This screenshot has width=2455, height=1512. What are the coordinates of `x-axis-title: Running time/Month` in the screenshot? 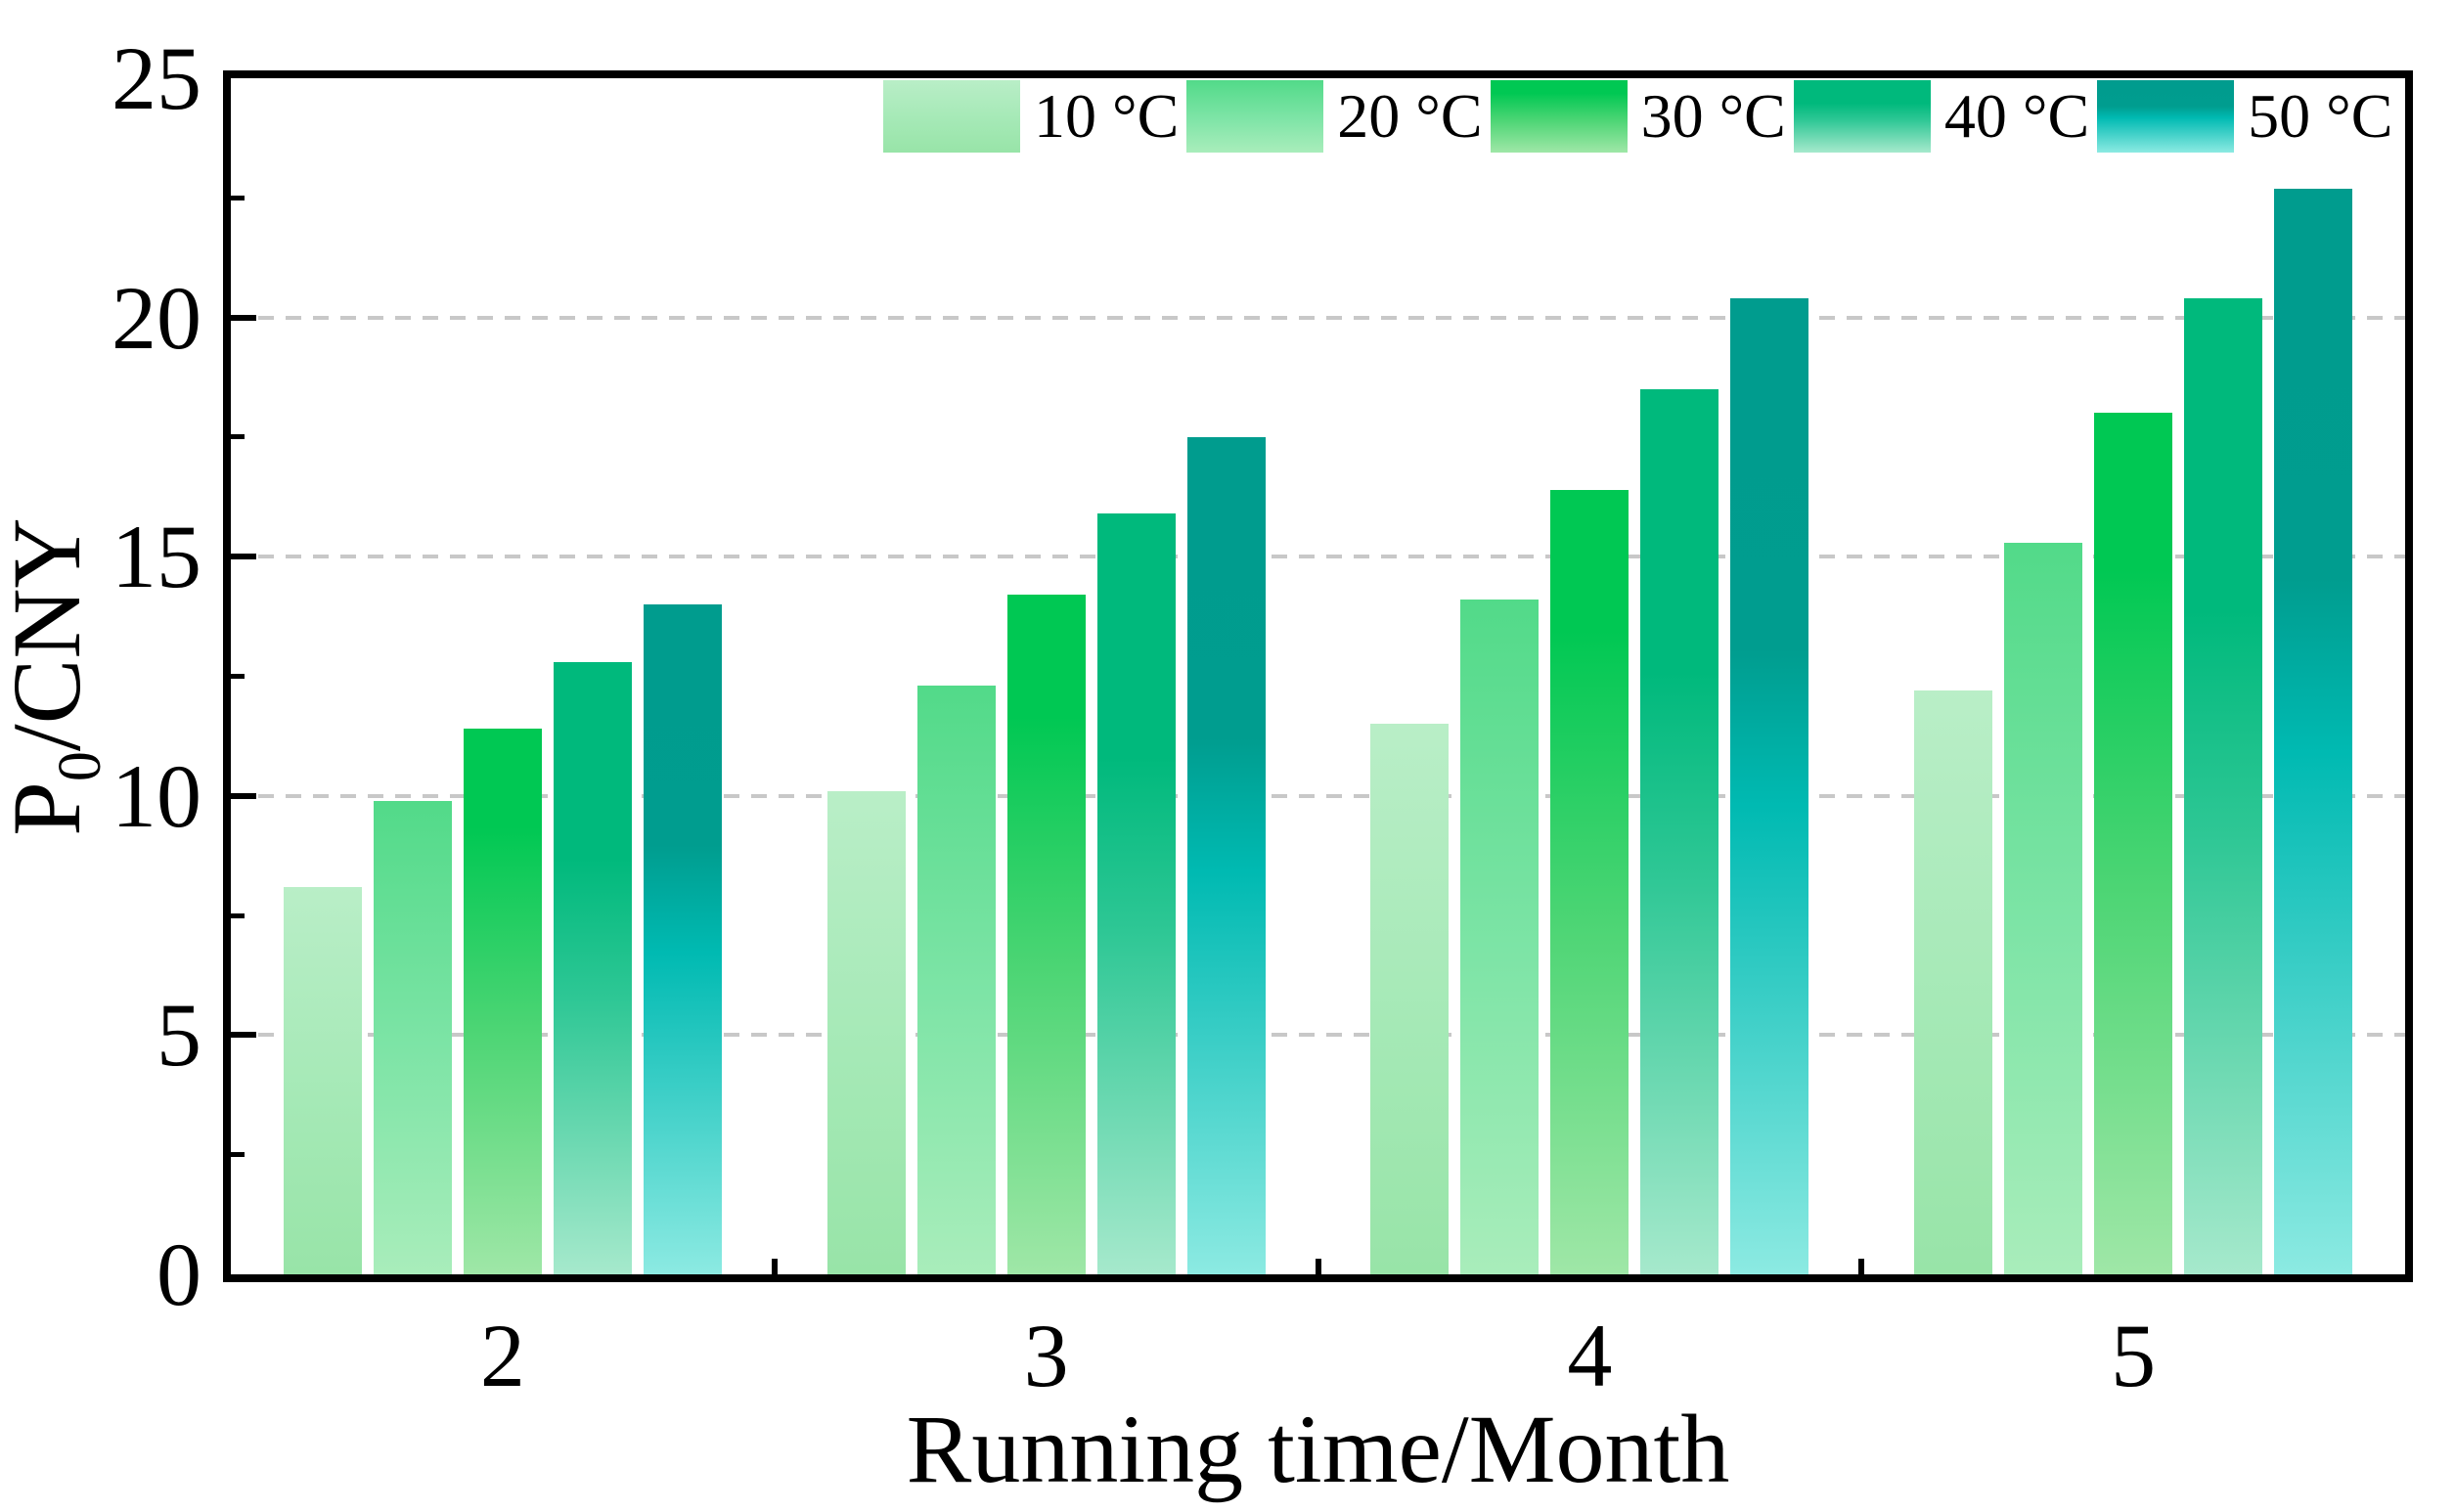 It's located at (1318, 1449).